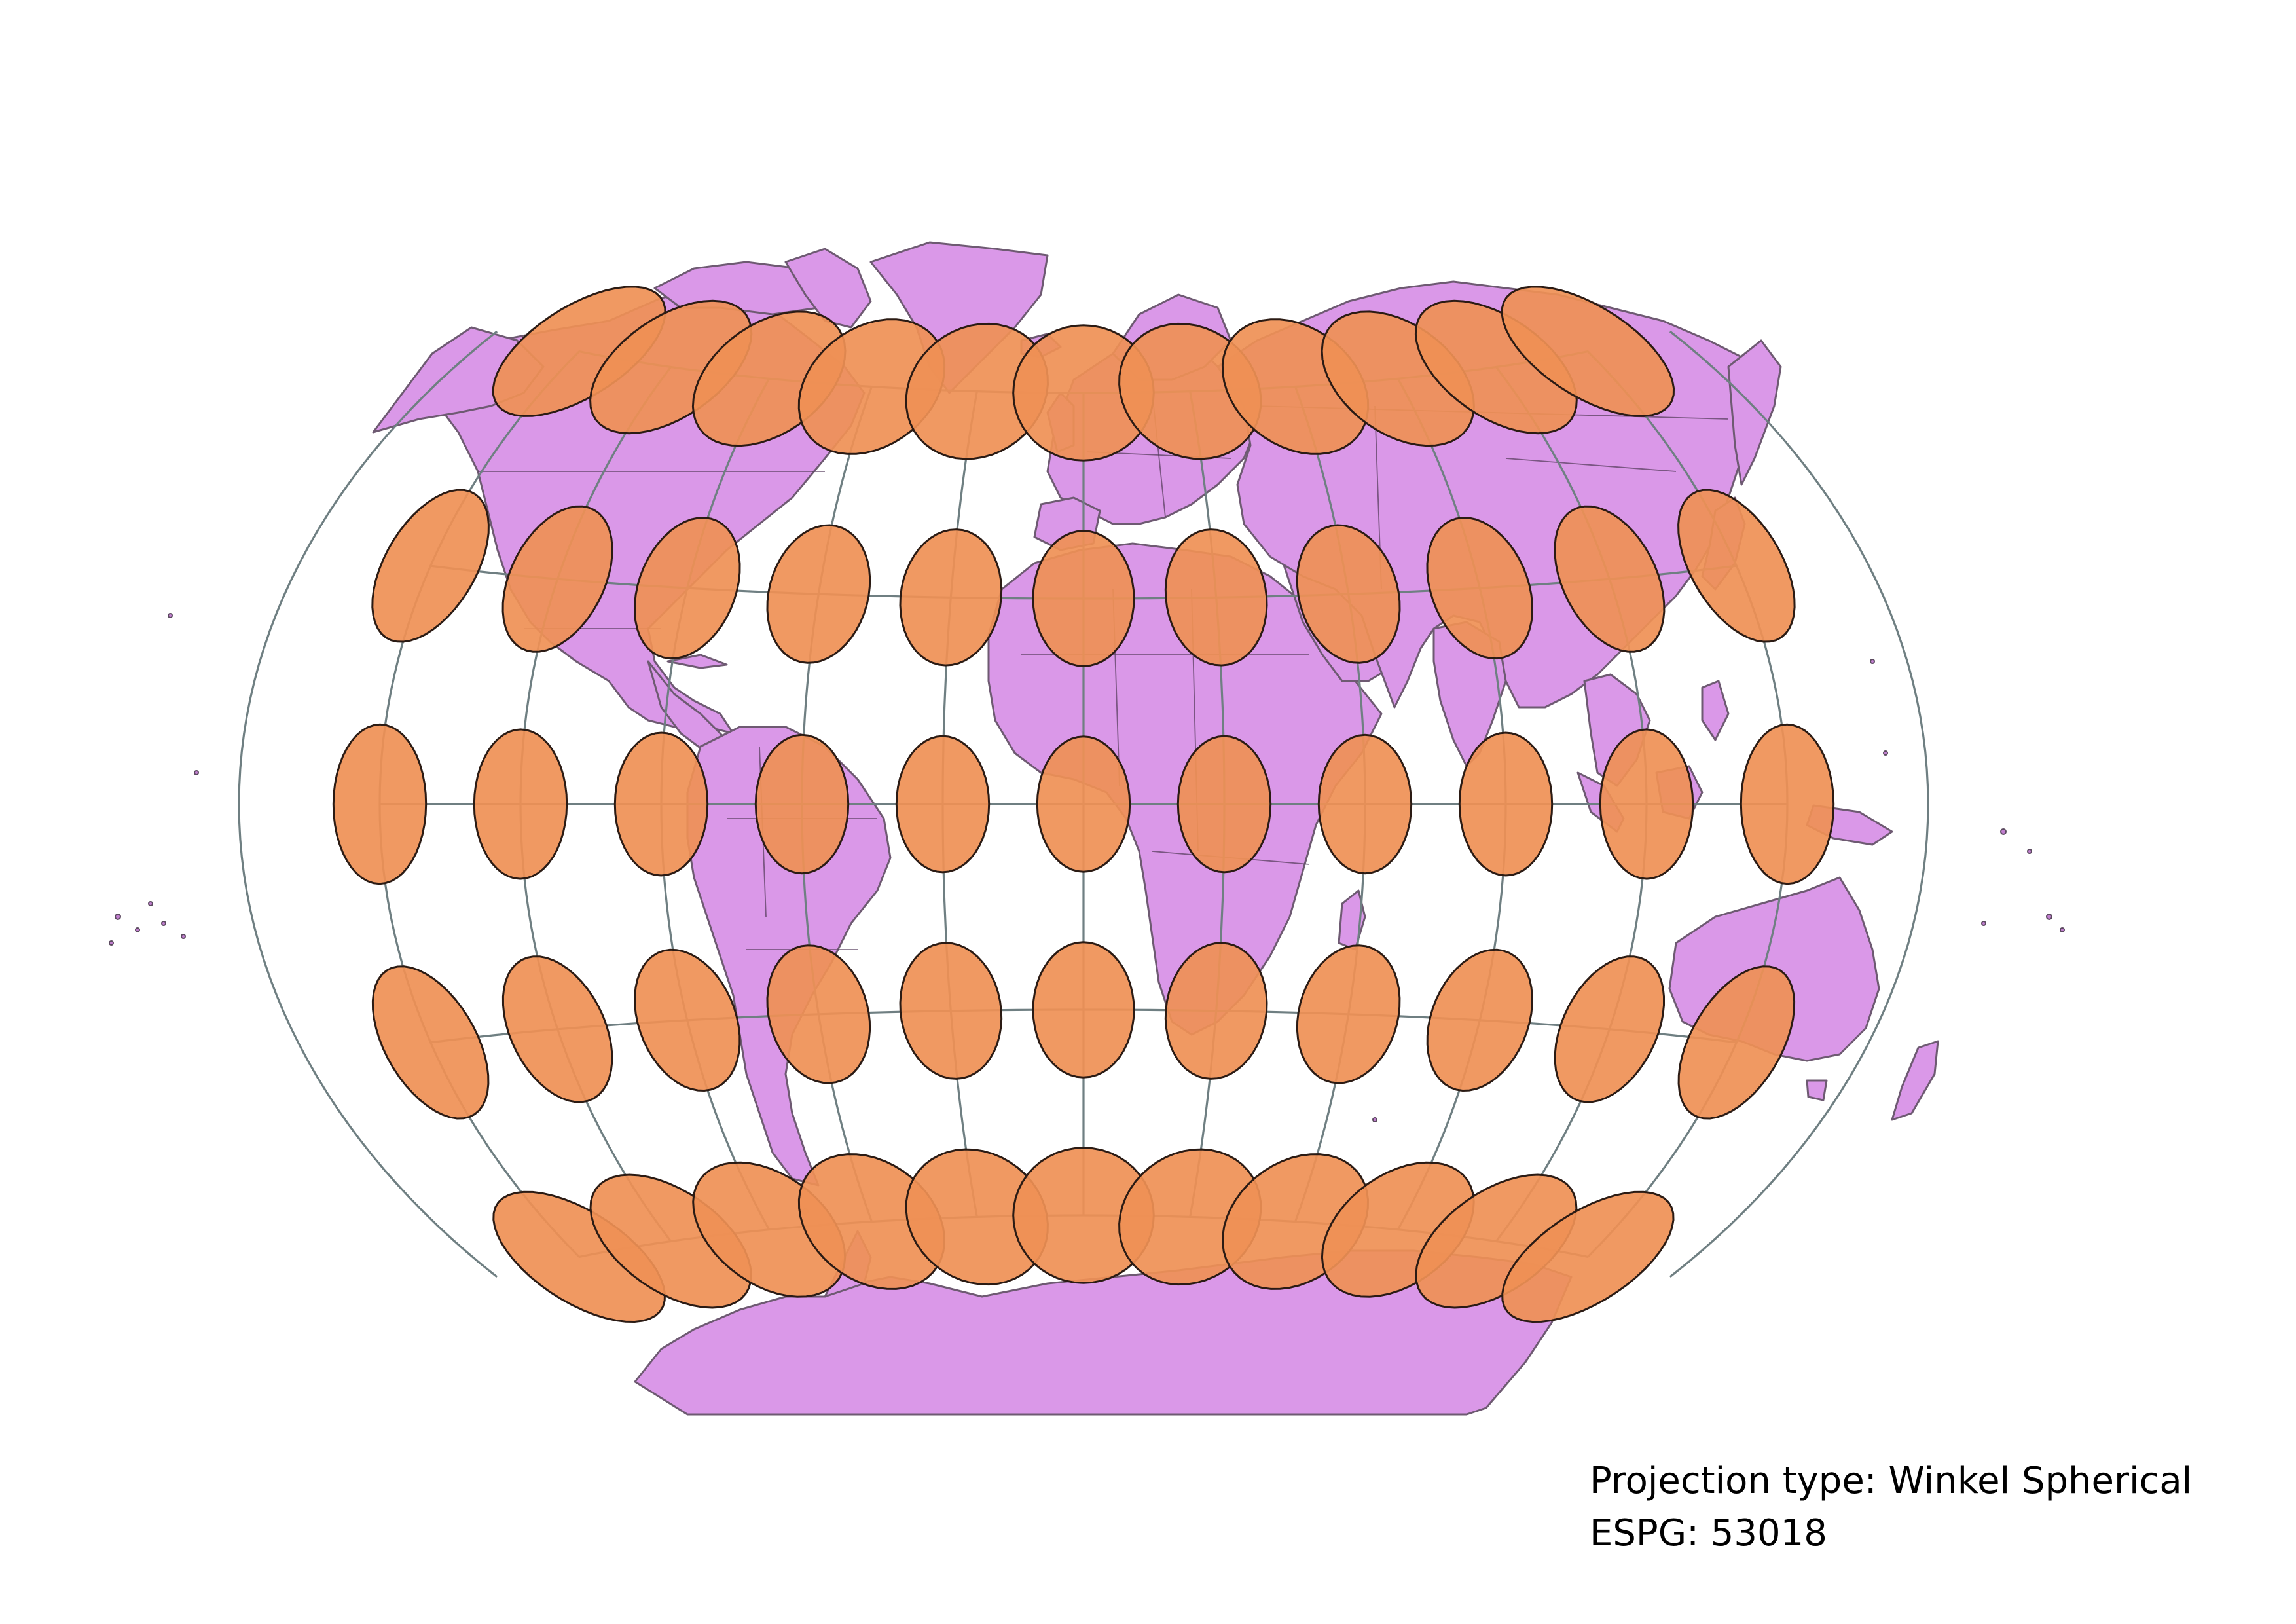 Image resolution: width=2296 pixels, height=1624 pixels. What do you see at coordinates (1891, 1533) in the screenshot?
I see `epsg-line: ESPG: 53018` at bounding box center [1891, 1533].